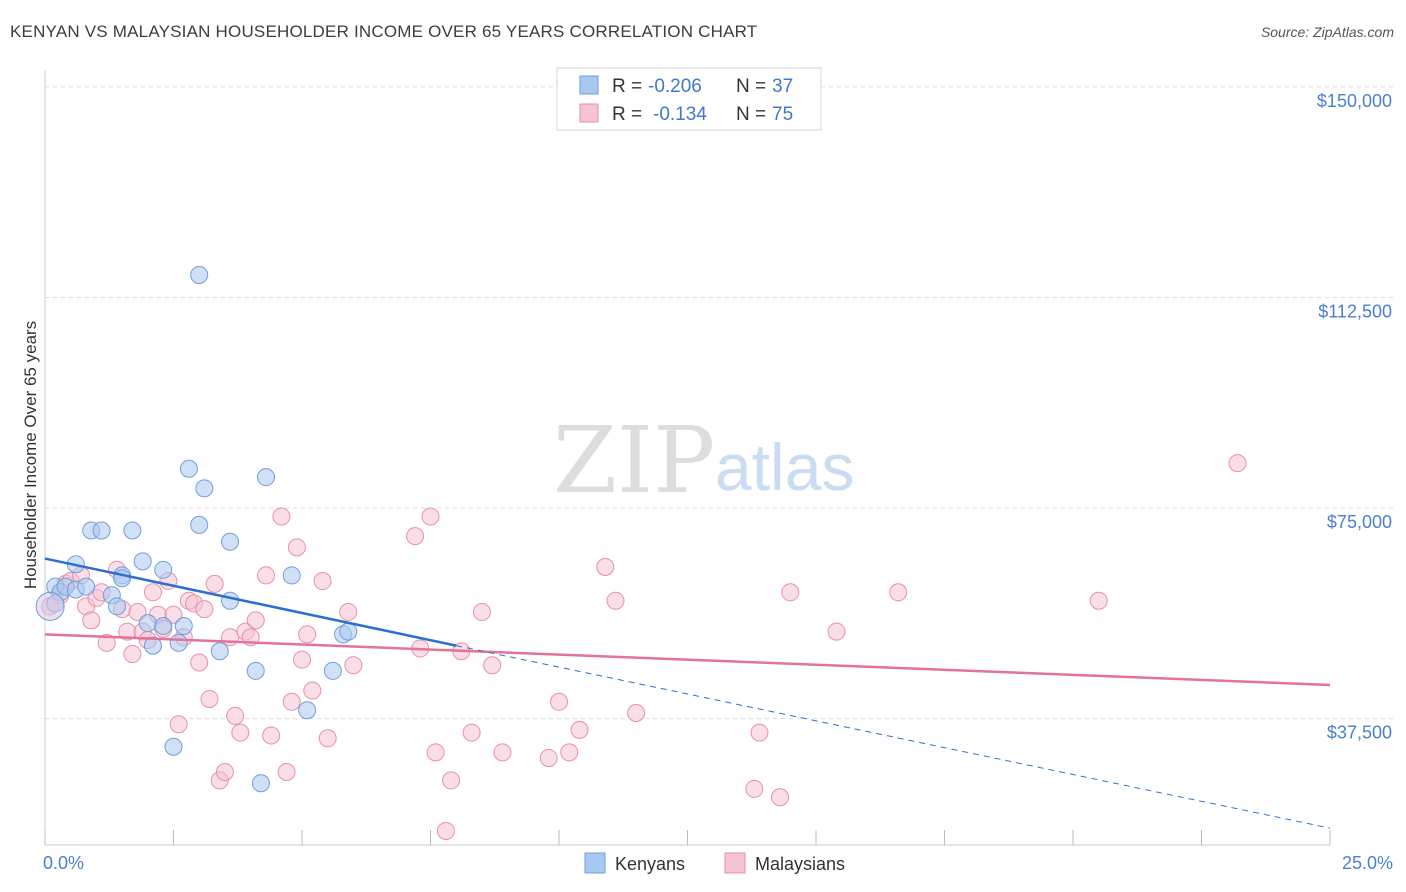 Image resolution: width=1406 pixels, height=892 pixels. Describe the element at coordinates (50, 606) in the screenshot. I see `cluster-point` at that location.